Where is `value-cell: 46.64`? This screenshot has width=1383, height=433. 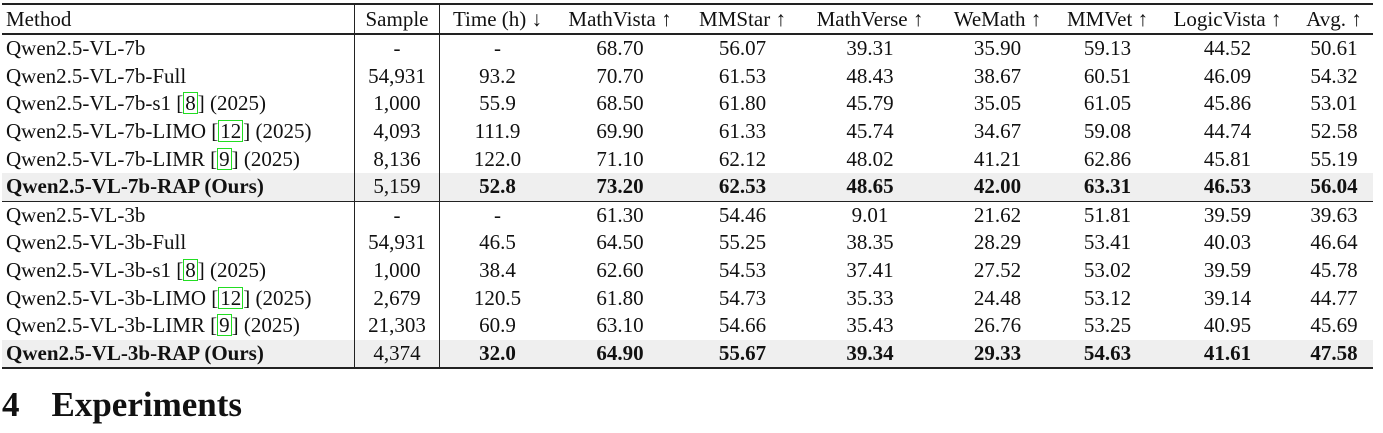
value-cell: 46.64 is located at coordinates (1334, 242).